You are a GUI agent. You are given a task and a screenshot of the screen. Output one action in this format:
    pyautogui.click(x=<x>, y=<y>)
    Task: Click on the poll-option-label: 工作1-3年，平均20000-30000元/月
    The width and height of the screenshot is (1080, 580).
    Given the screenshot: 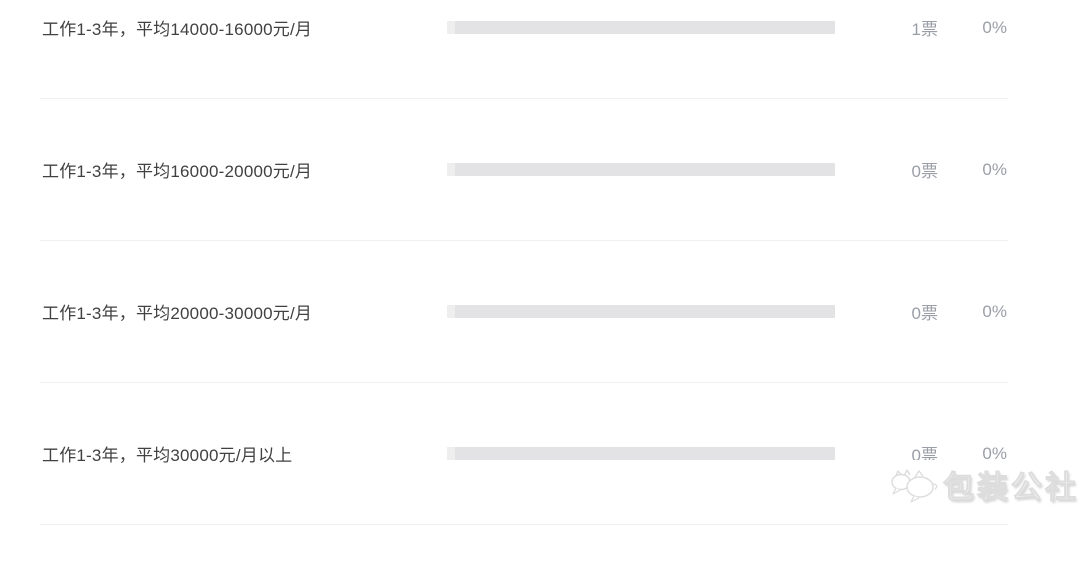 What is the action you would take?
    pyautogui.click(x=177, y=313)
    